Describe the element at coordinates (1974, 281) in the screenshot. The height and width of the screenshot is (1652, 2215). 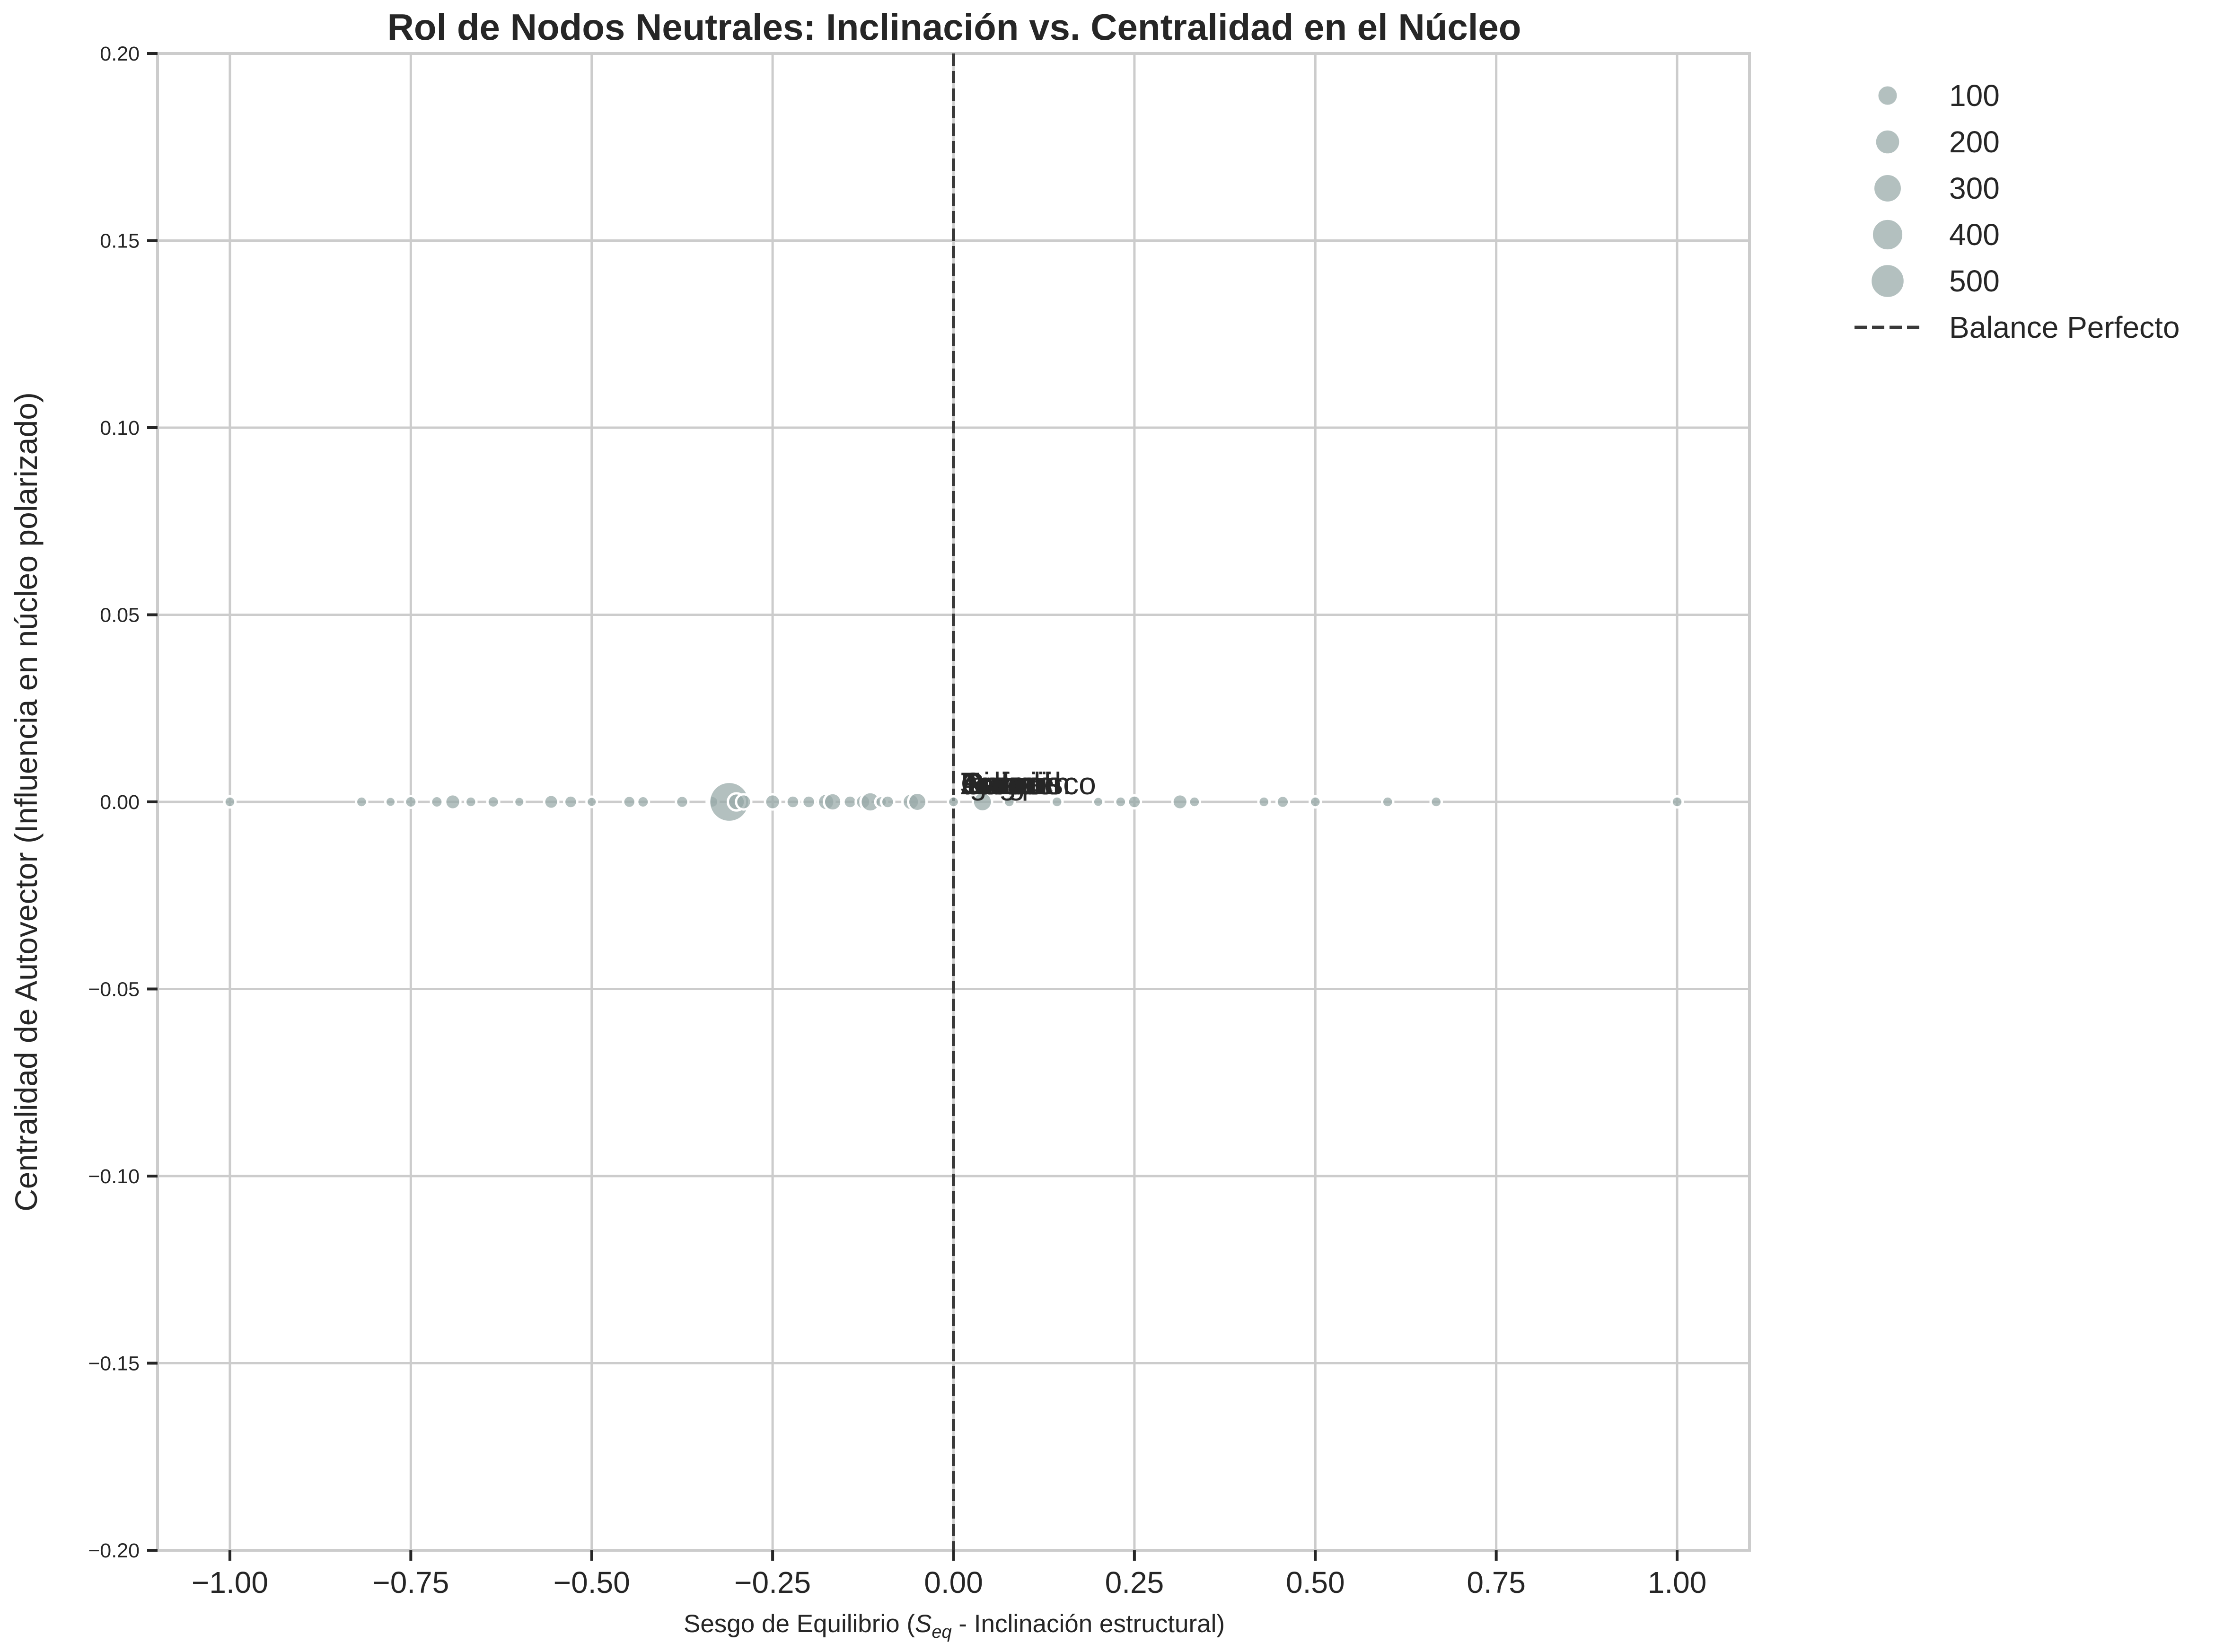
I see `legend-size-label: 500` at that location.